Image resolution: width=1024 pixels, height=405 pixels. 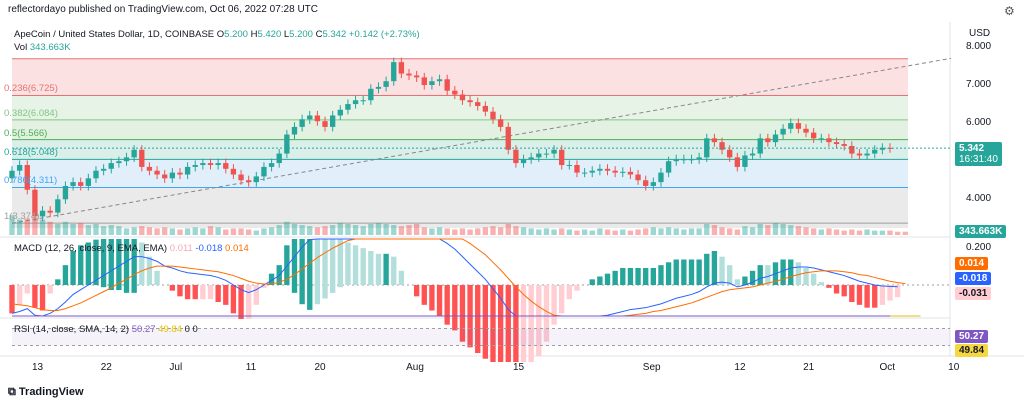 What do you see at coordinates (979, 123) in the screenshot?
I see `price-tick-label: 6.000` at bounding box center [979, 123].